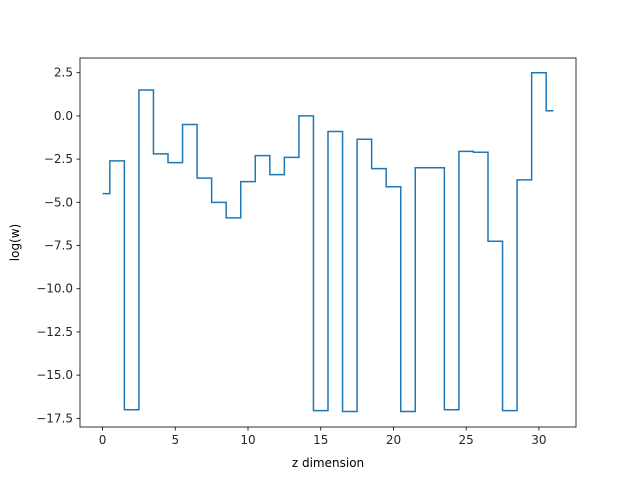 This screenshot has height=480, width=640. Describe the element at coordinates (15, 242) in the screenshot. I see `y-axis-title: log(w)` at that location.